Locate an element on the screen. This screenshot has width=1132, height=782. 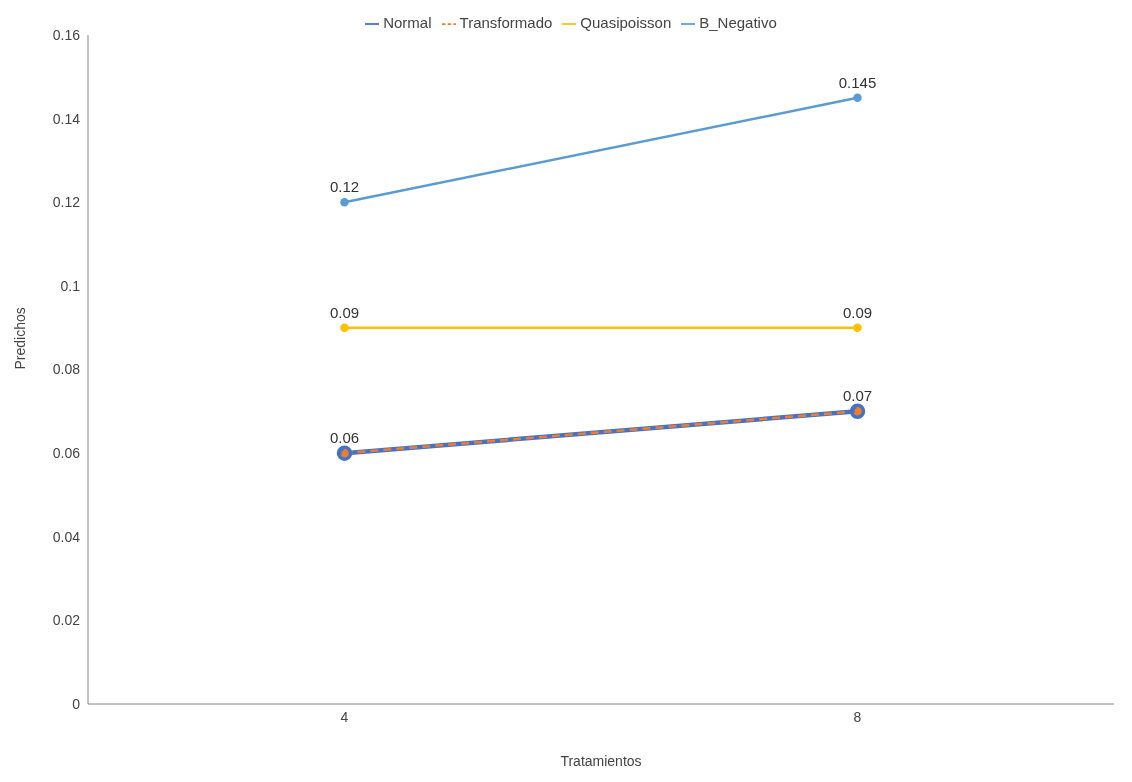
x-tick-label: 4 is located at coordinates (344, 716).